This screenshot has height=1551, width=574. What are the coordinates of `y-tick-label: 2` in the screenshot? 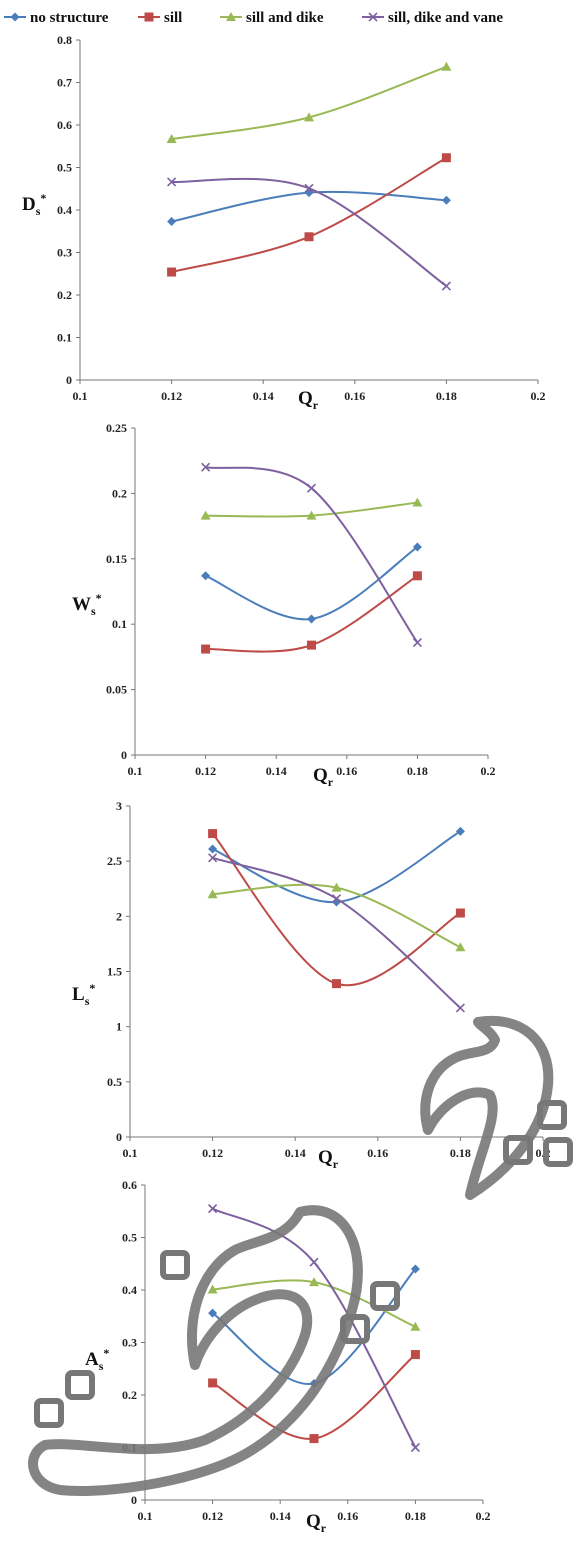 It's located at (119, 916).